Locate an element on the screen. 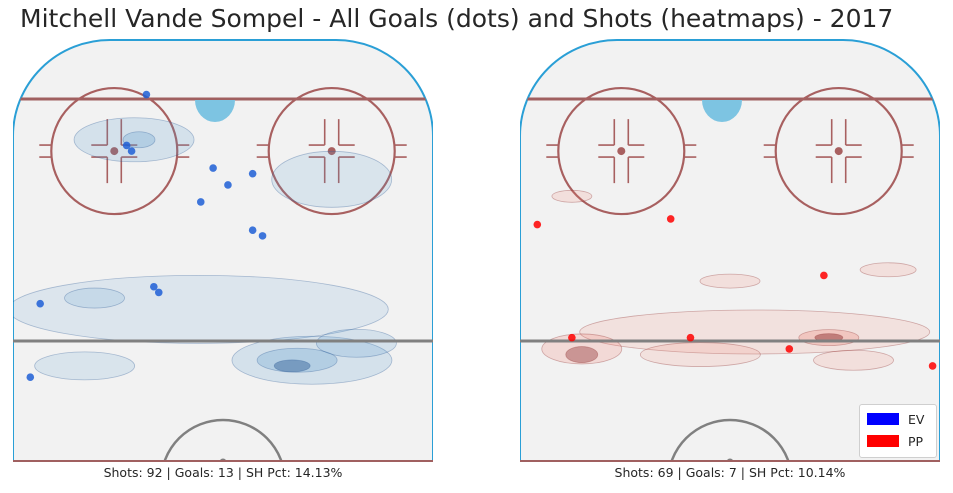 Image resolution: width=953 pixels, height=493 pixels. legend-label-pp: PP is located at coordinates (916, 441).